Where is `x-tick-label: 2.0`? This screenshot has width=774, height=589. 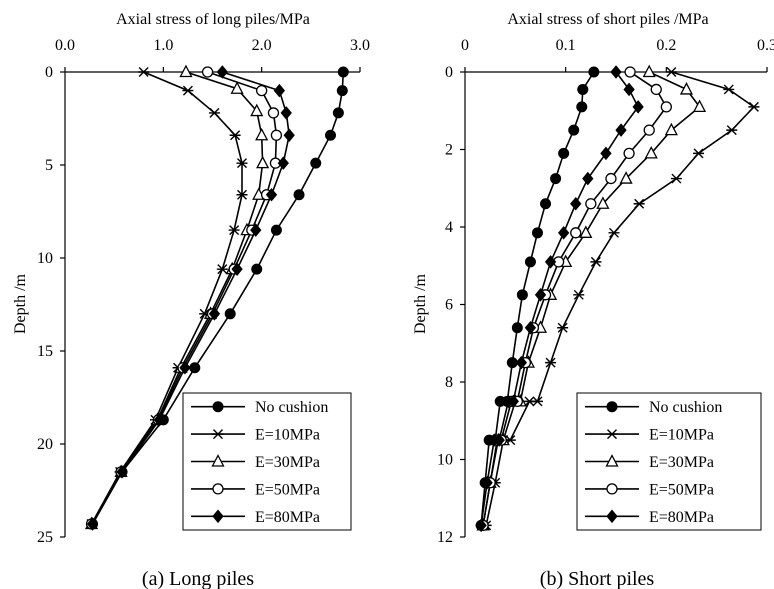 x-tick-label: 2.0 is located at coordinates (262, 45).